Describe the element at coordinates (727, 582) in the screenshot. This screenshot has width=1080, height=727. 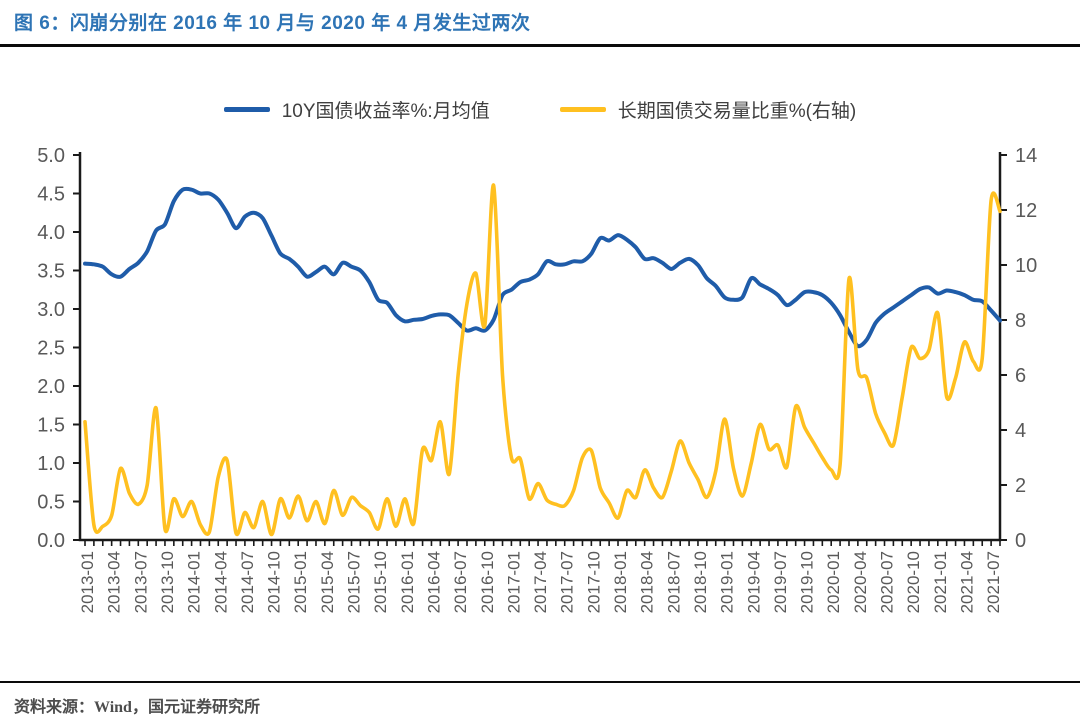
I see `svg-text: 2019-01` at that location.